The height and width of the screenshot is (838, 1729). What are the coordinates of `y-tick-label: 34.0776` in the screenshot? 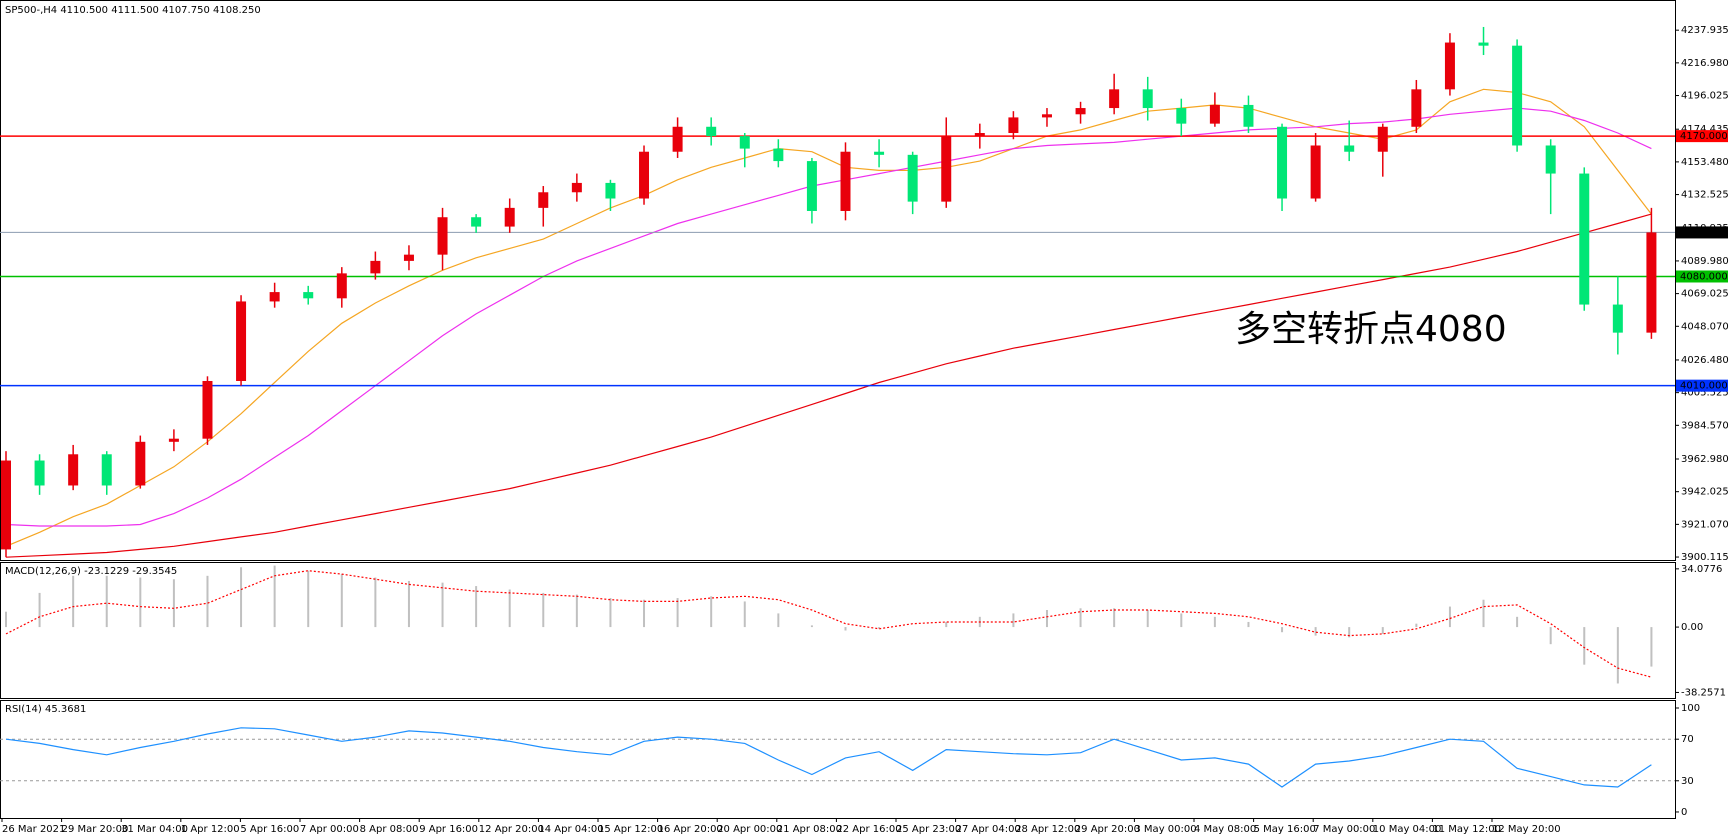 It's located at (1701, 569).